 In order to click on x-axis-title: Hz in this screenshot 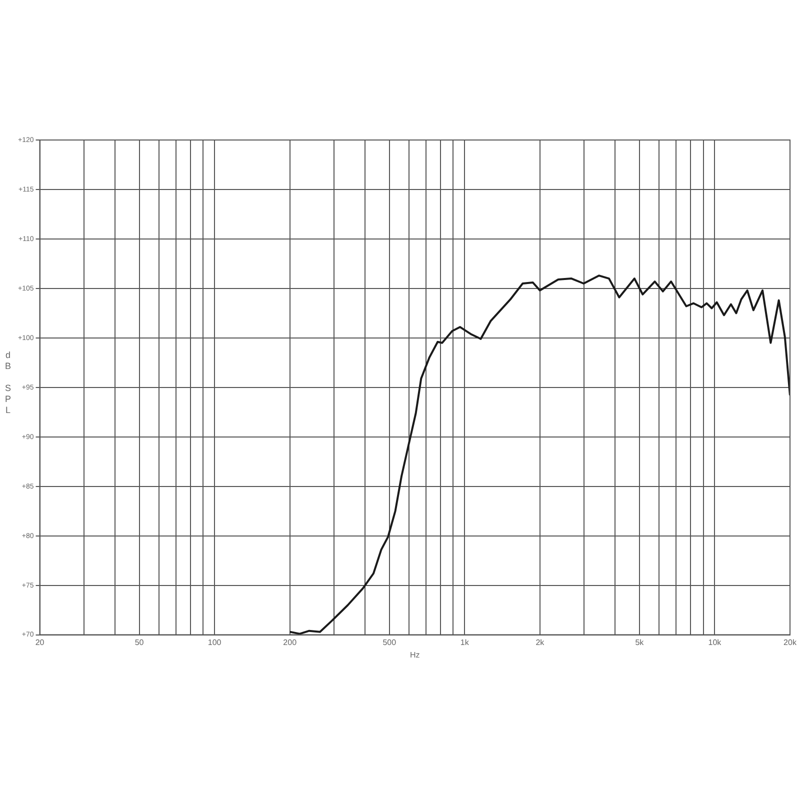, I will do `click(415, 655)`.